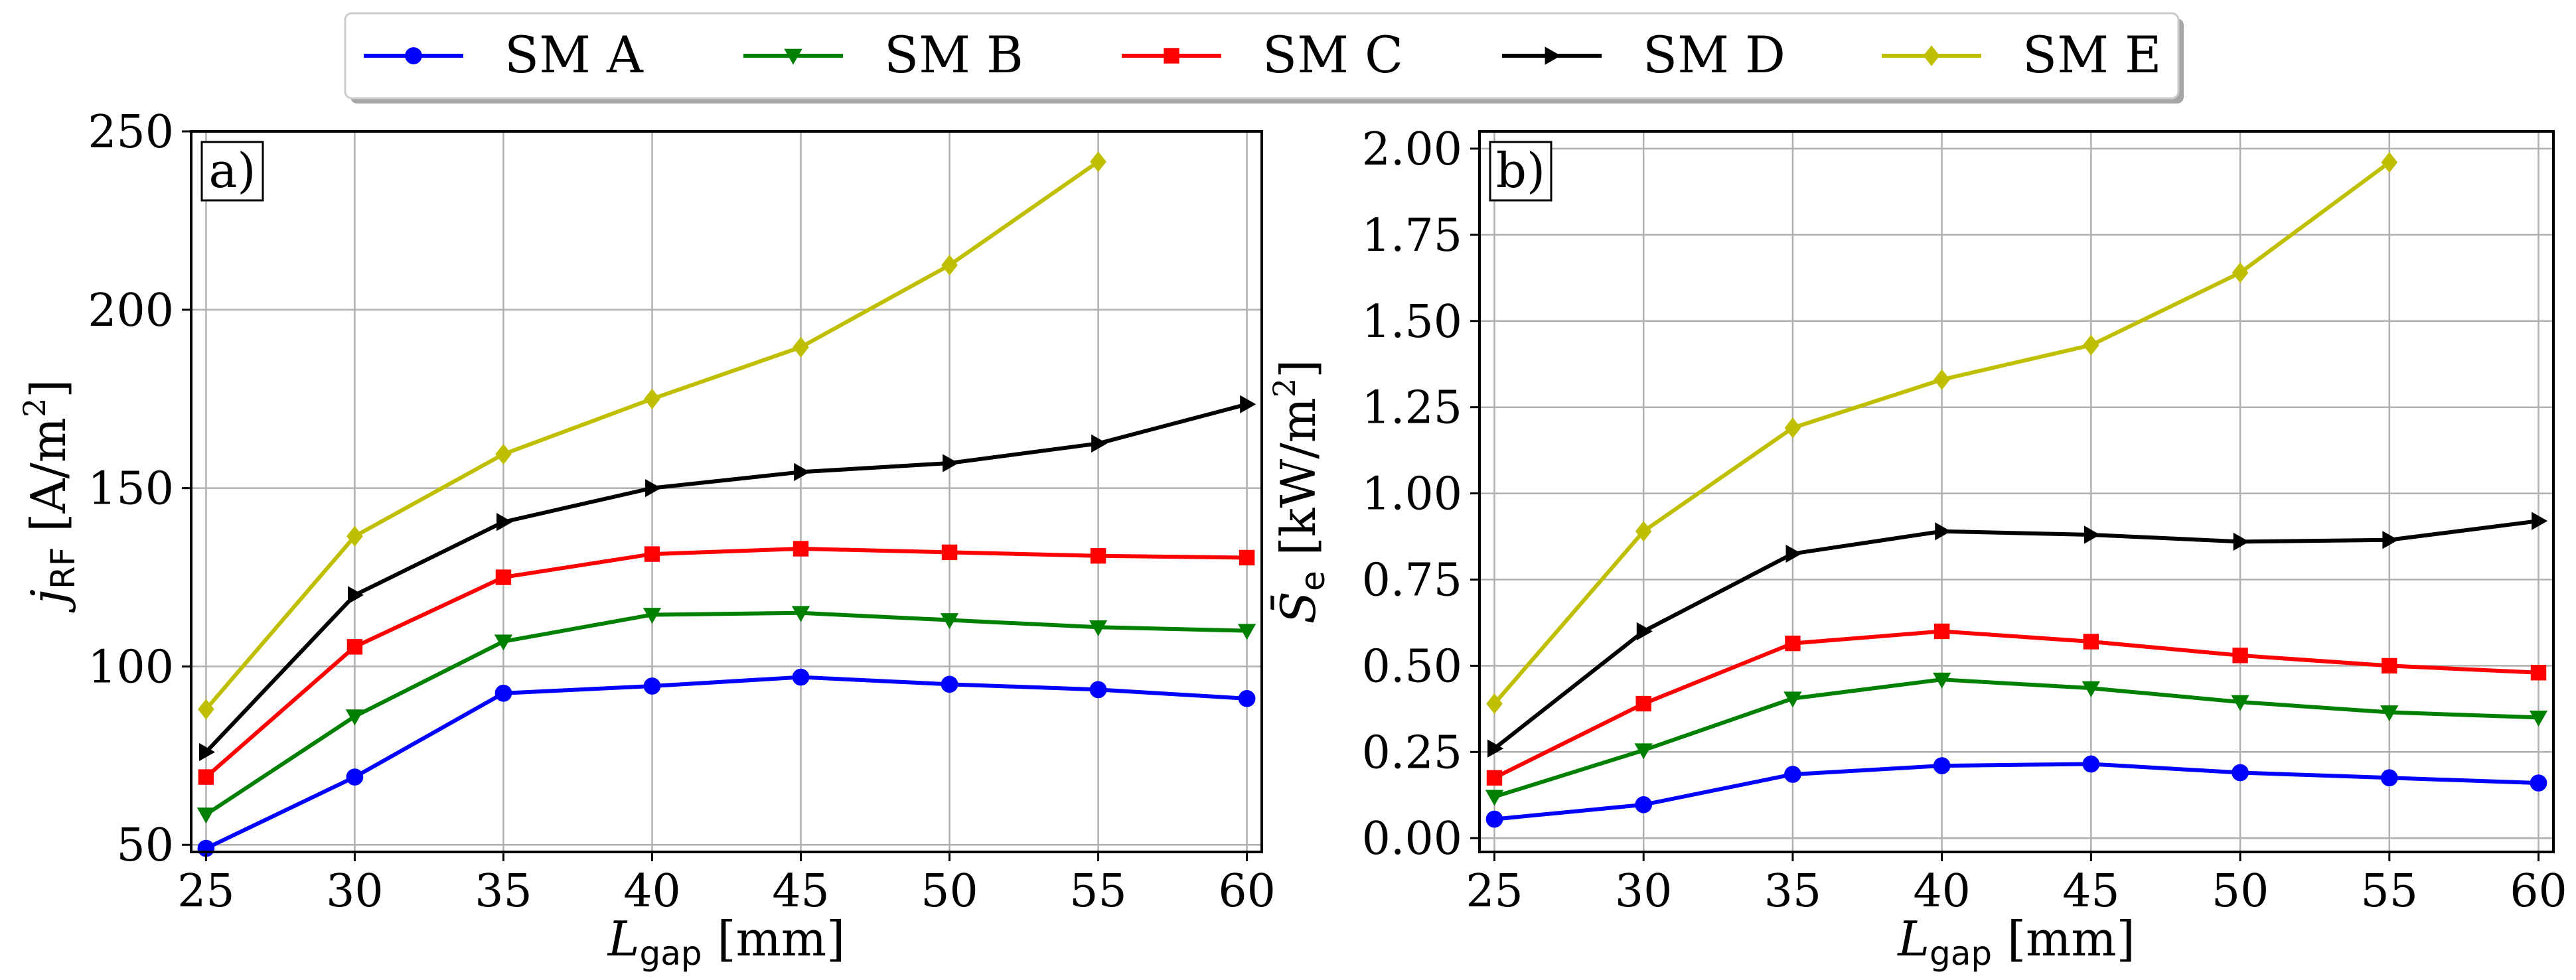  What do you see at coordinates (1412, 236) in the screenshot?
I see `y-tick-label: 1.75` at bounding box center [1412, 236].